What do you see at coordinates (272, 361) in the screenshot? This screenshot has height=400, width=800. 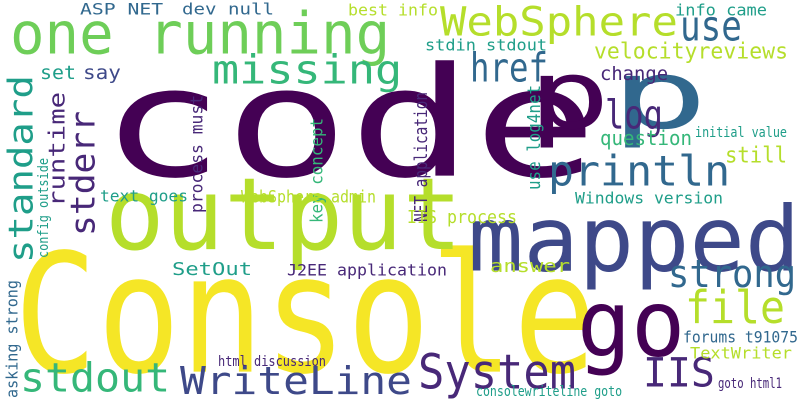 I see `word-html-discussion: html discussion` at bounding box center [272, 361].